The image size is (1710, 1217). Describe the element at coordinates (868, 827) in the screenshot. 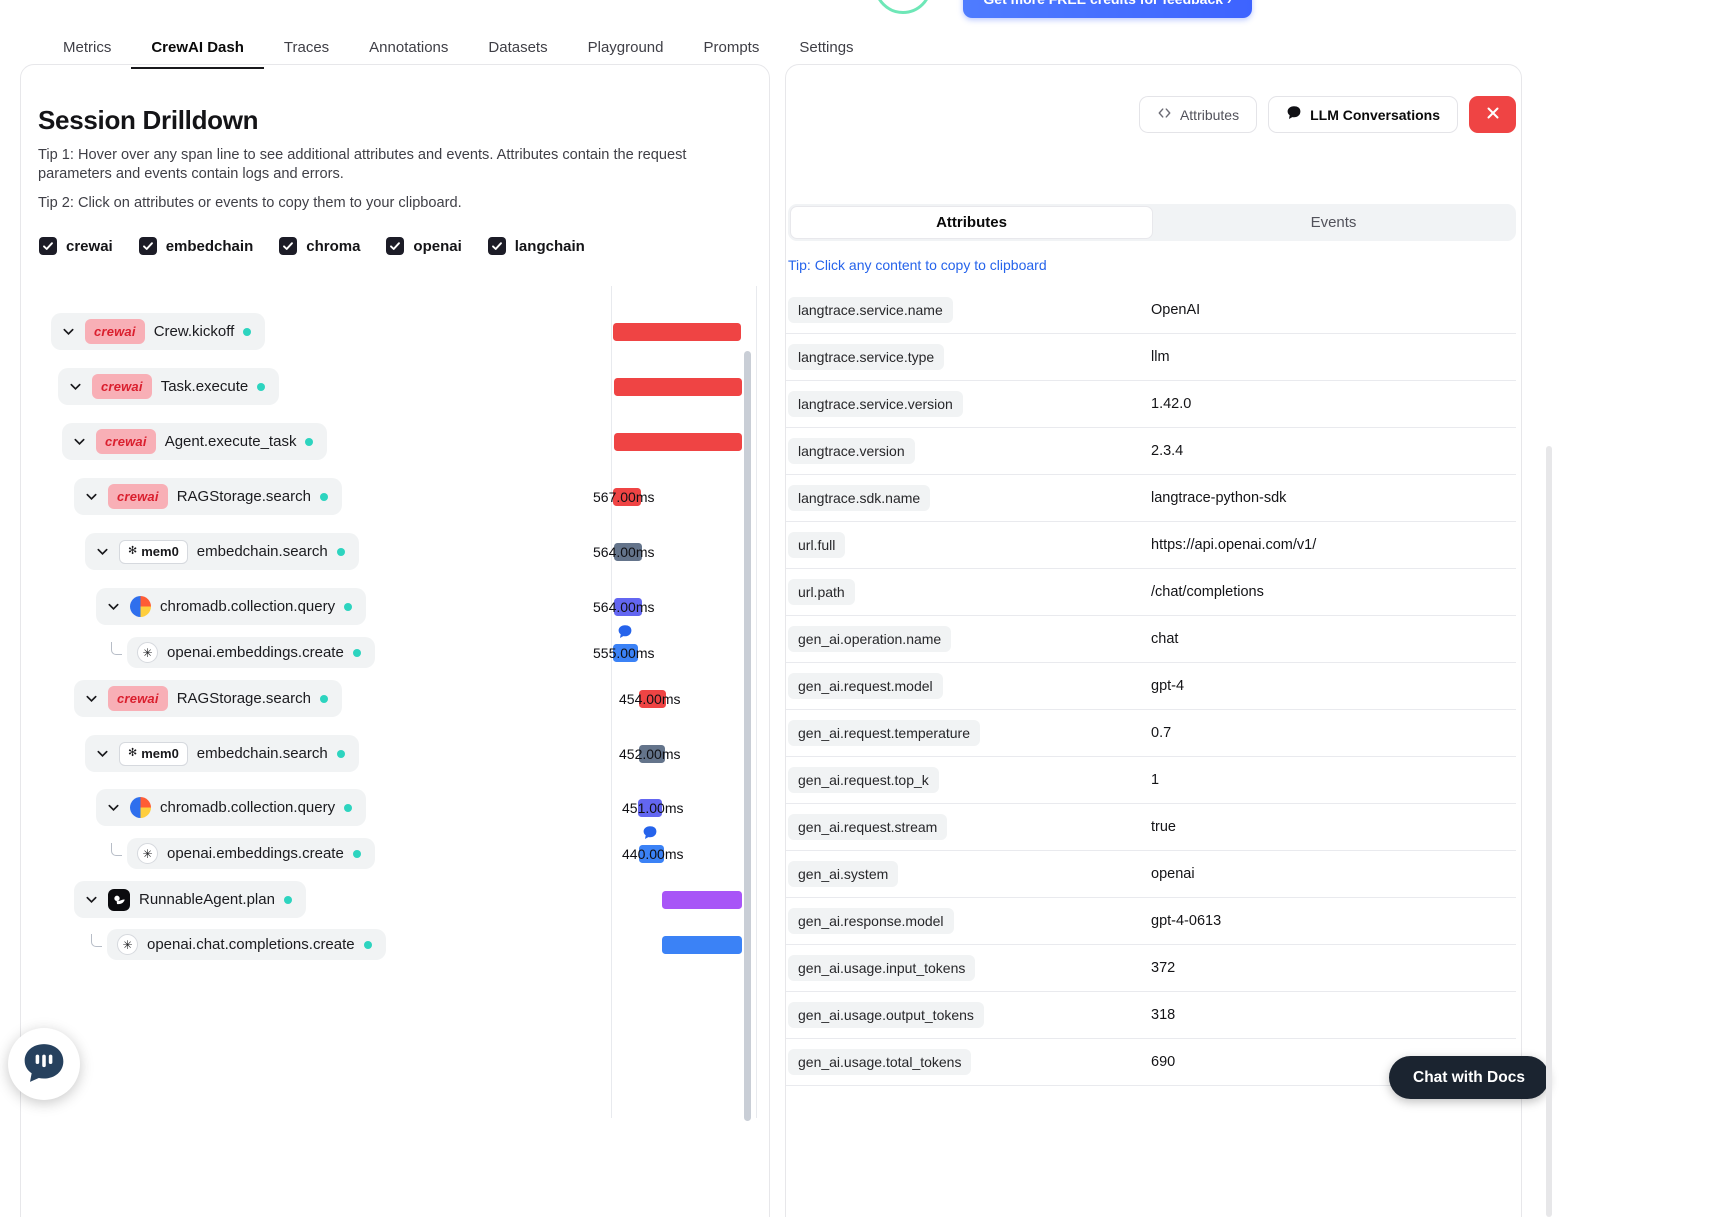

I see `attr-key: gen_ai.request.stream` at that location.